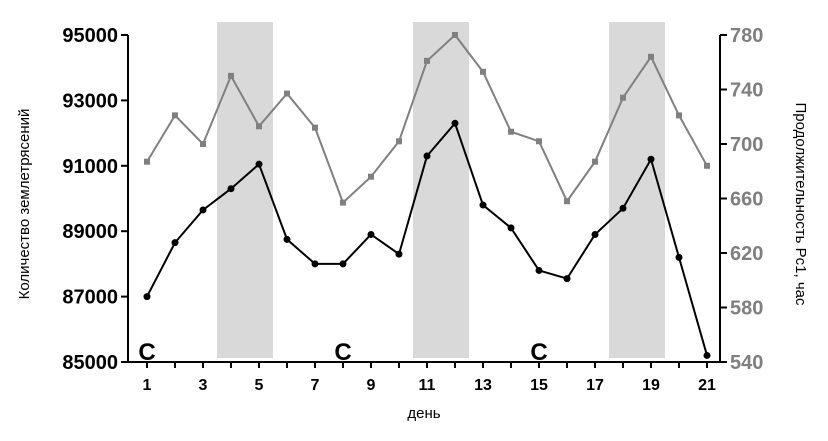  I want to click on x-axis-label: день, so click(423, 413).